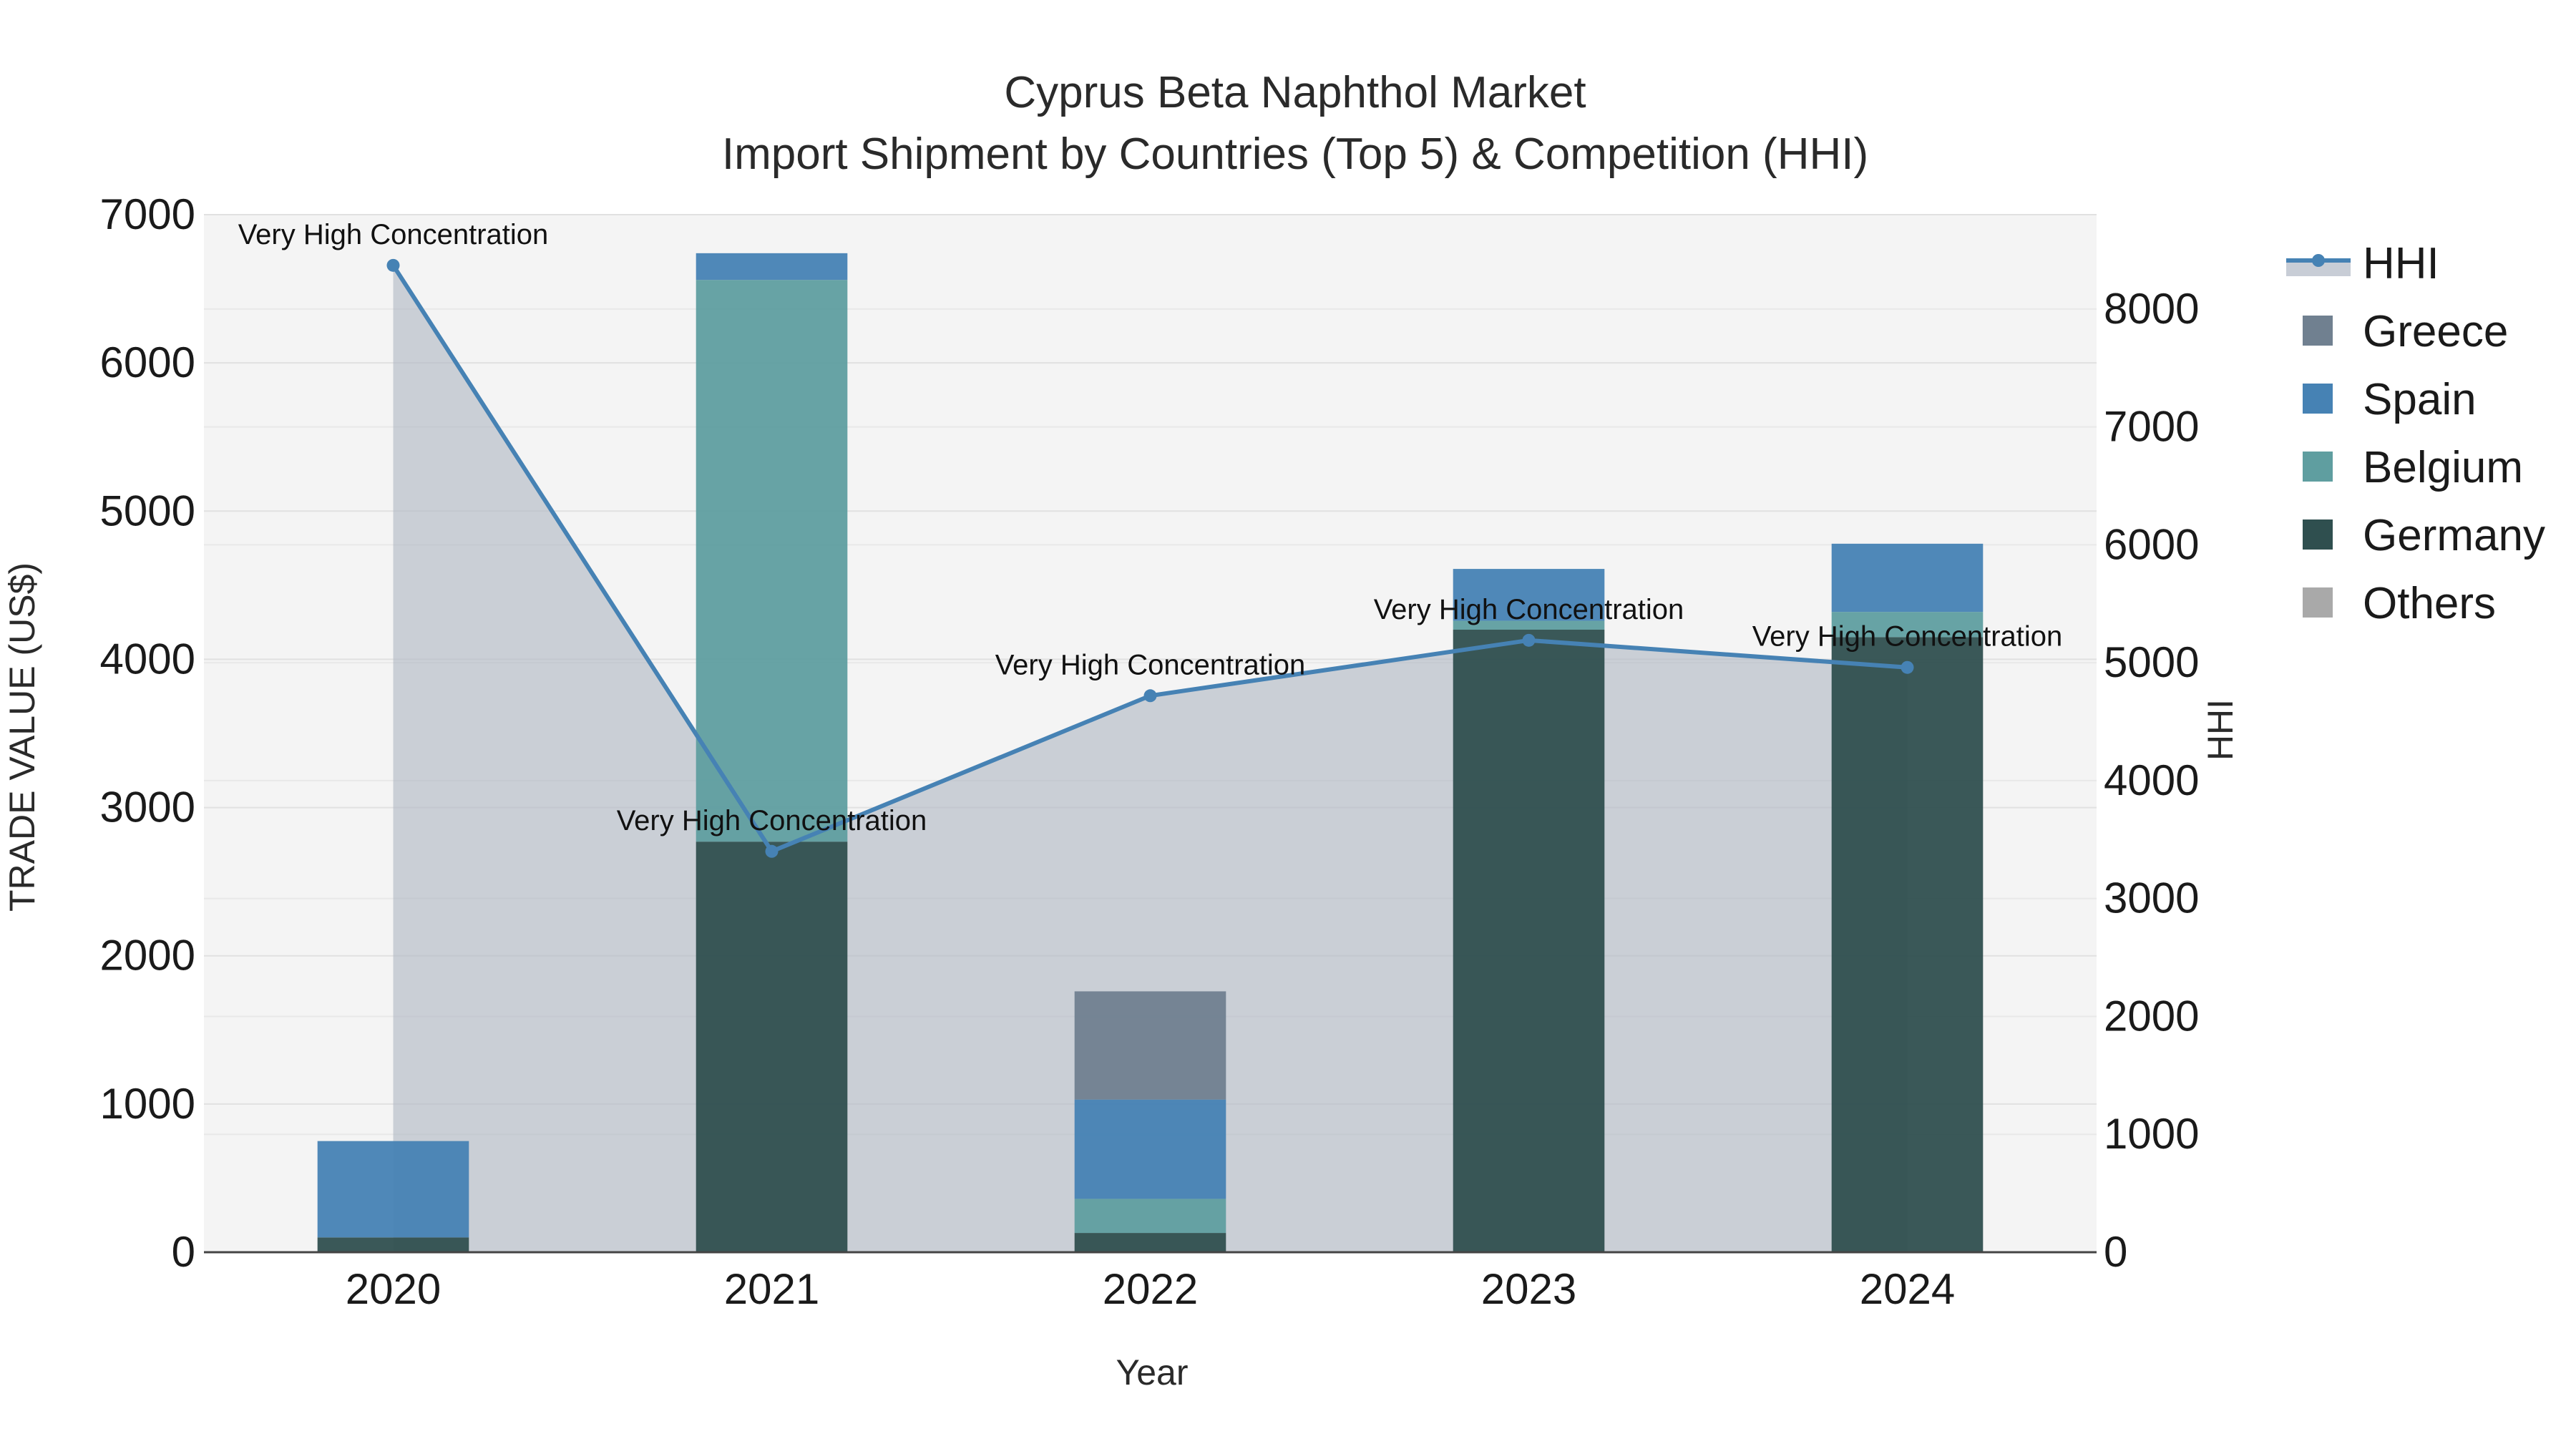 The width and height of the screenshot is (2576, 1449). I want to click on y-tick-label: 2000, so click(147, 956).